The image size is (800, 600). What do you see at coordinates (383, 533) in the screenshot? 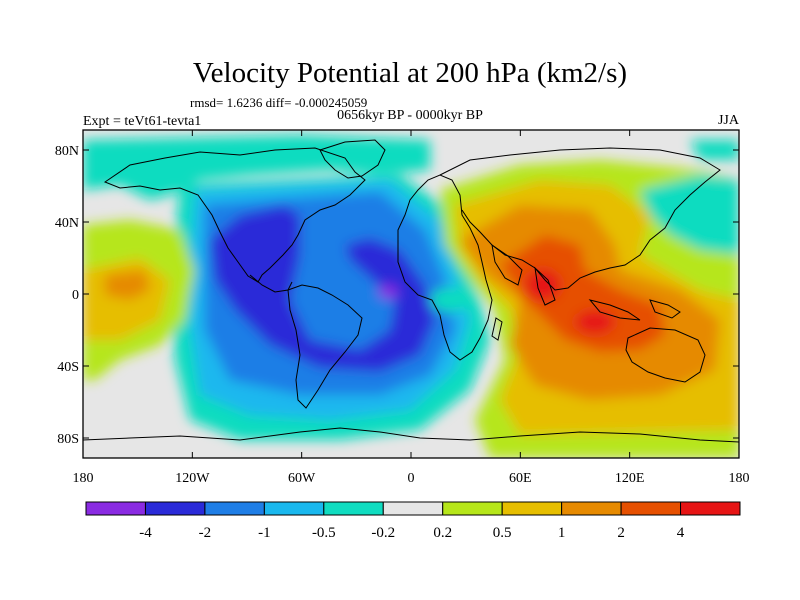
I see `colorbar-label: -0.2` at bounding box center [383, 533].